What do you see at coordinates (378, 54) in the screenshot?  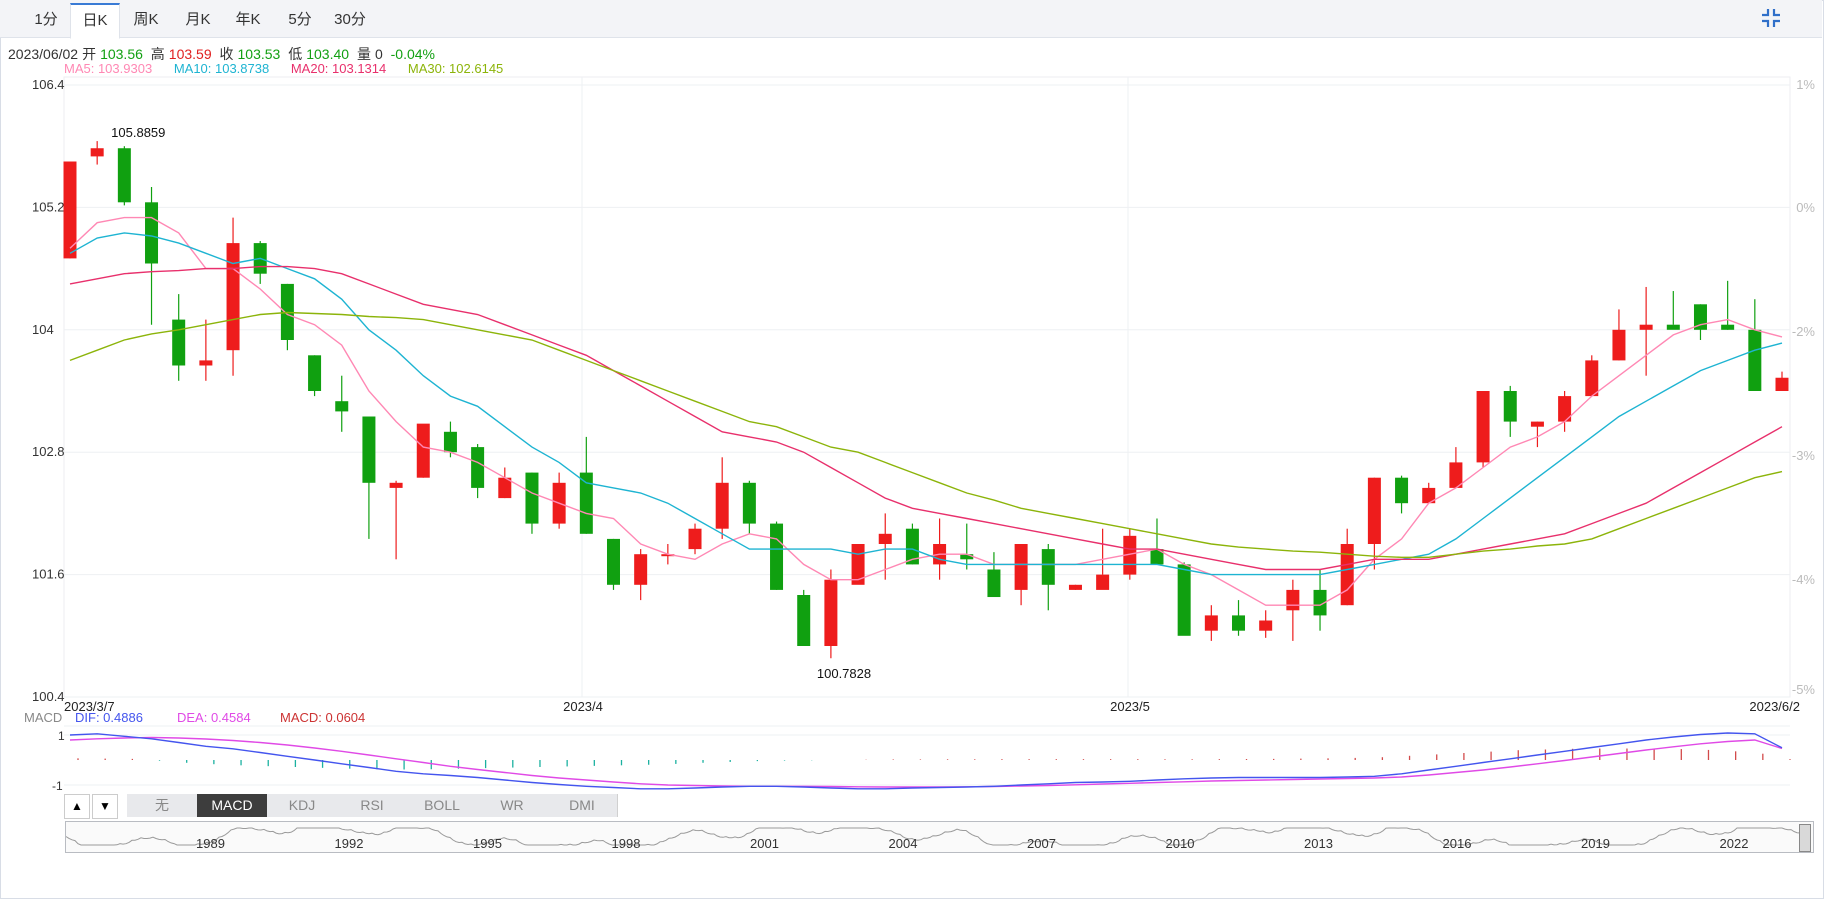 I see `info-vol: 0` at bounding box center [378, 54].